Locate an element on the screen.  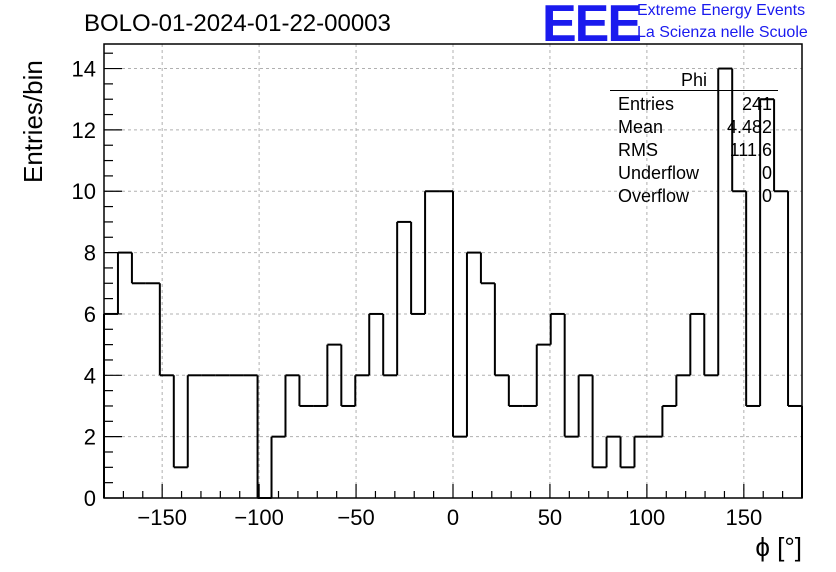
chart-title: BOLO-01-2024-01-22-00003 is located at coordinates (237, 23).